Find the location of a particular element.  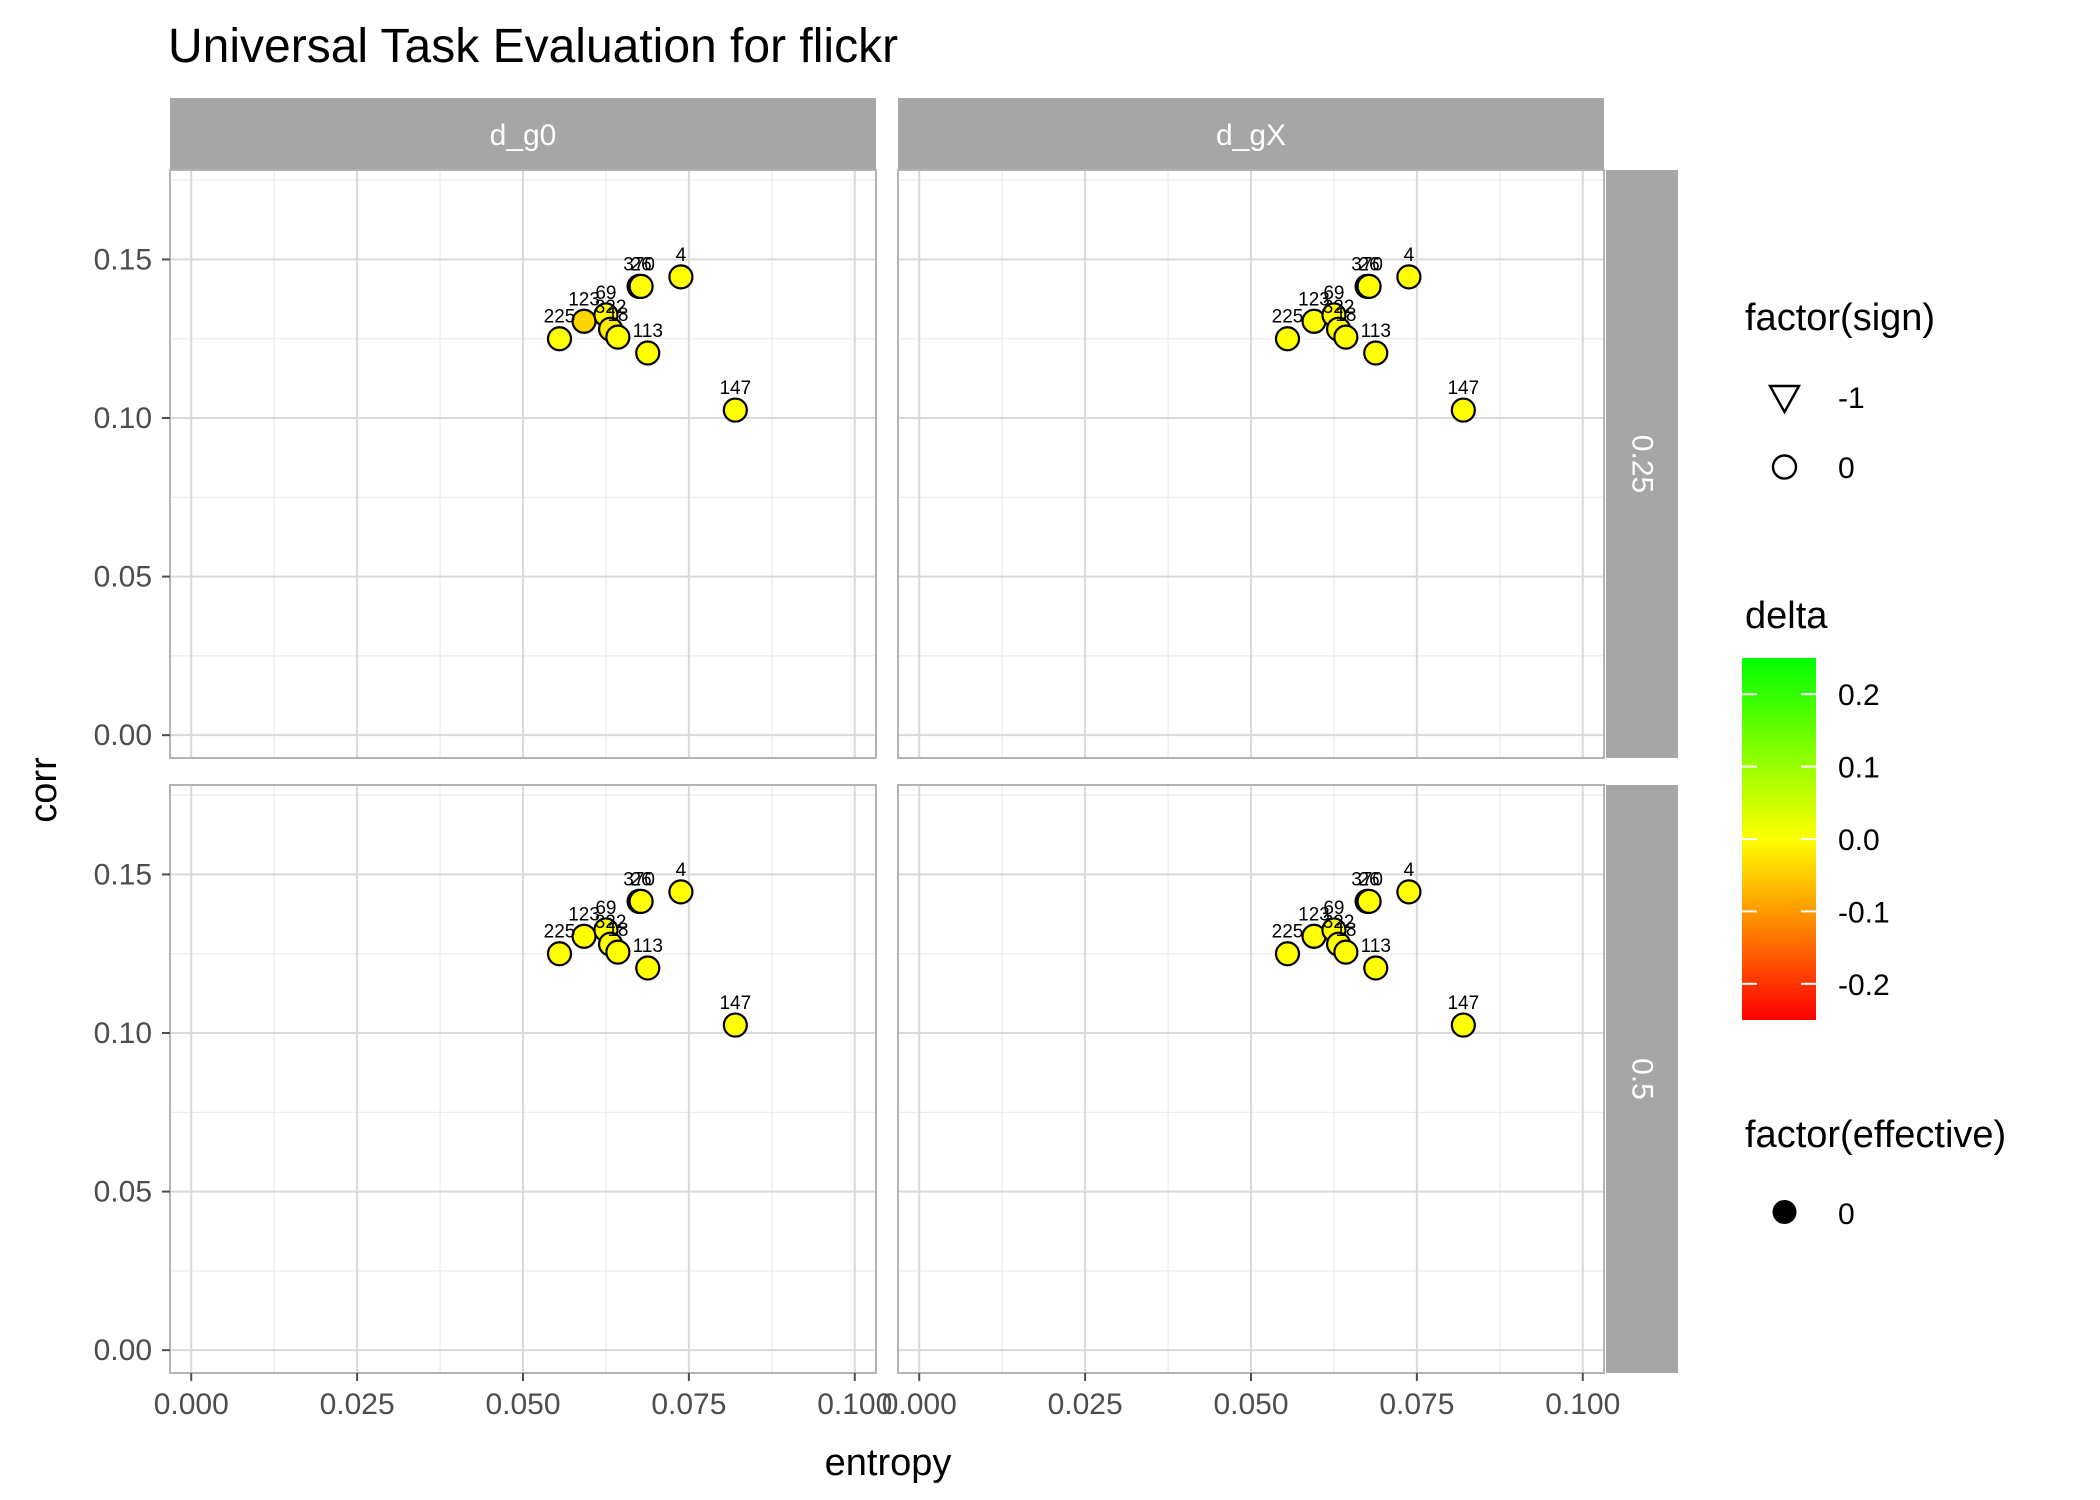

colorbar-tick-label: 0.2 is located at coordinates (1859, 695).